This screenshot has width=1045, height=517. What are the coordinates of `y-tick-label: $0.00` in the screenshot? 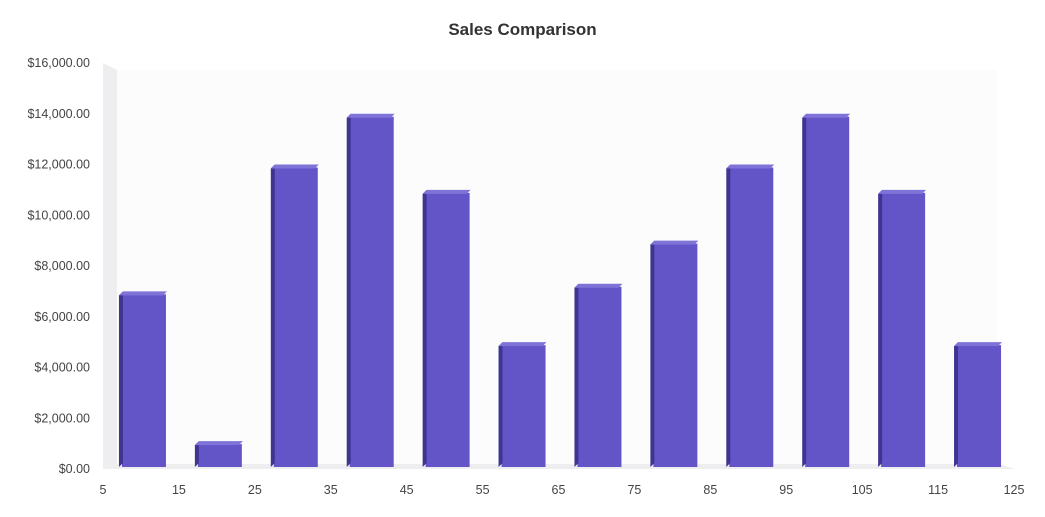 It's located at (74, 469).